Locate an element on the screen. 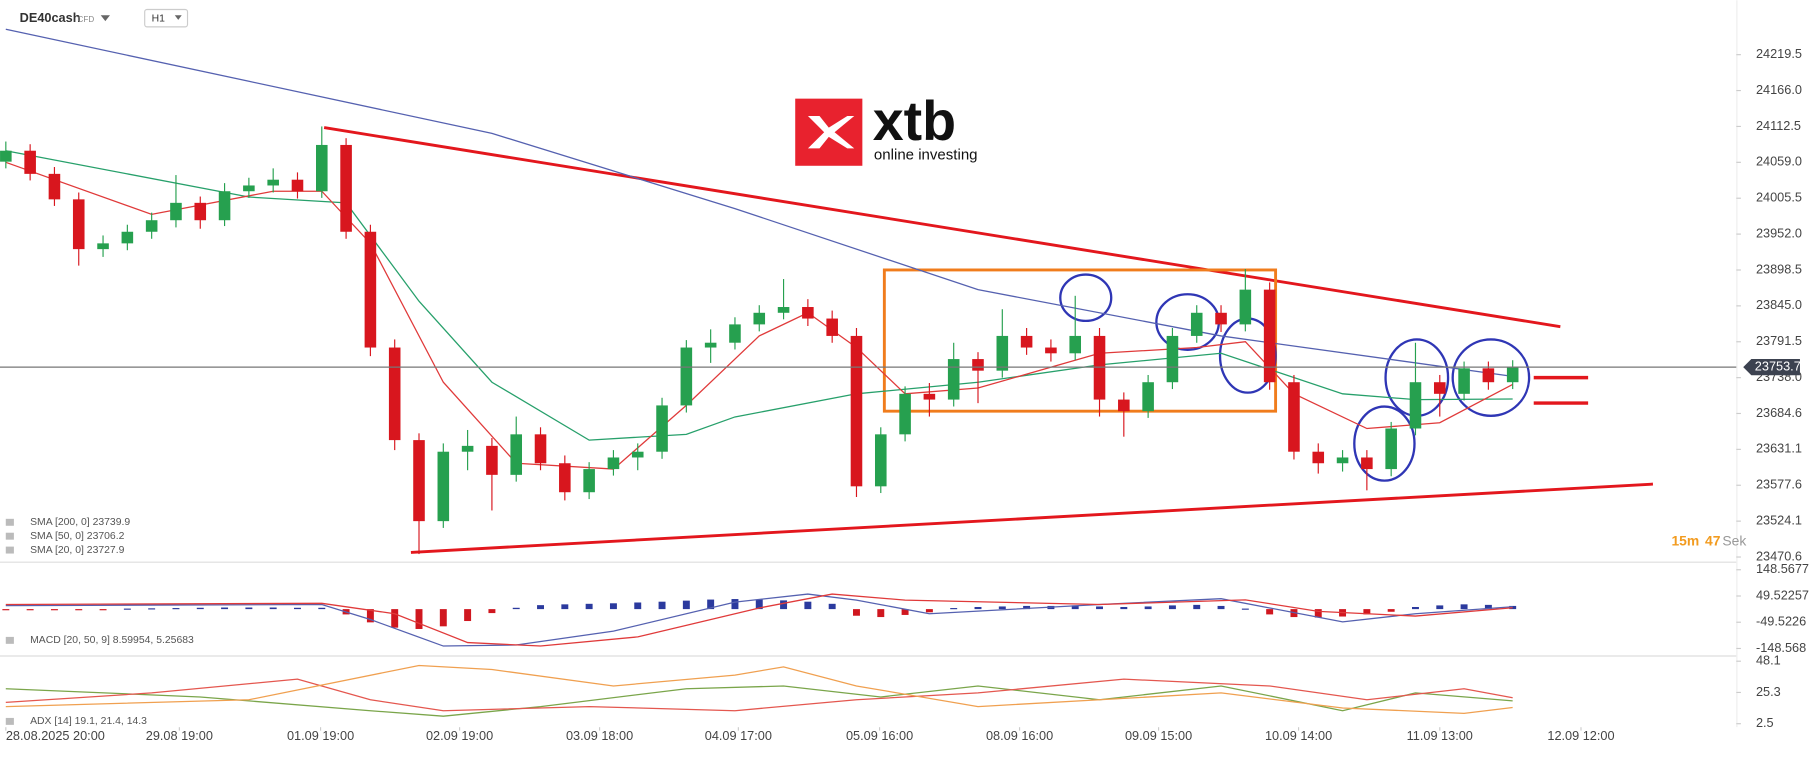  y-tick-label: 23952.0 is located at coordinates (1779, 232).